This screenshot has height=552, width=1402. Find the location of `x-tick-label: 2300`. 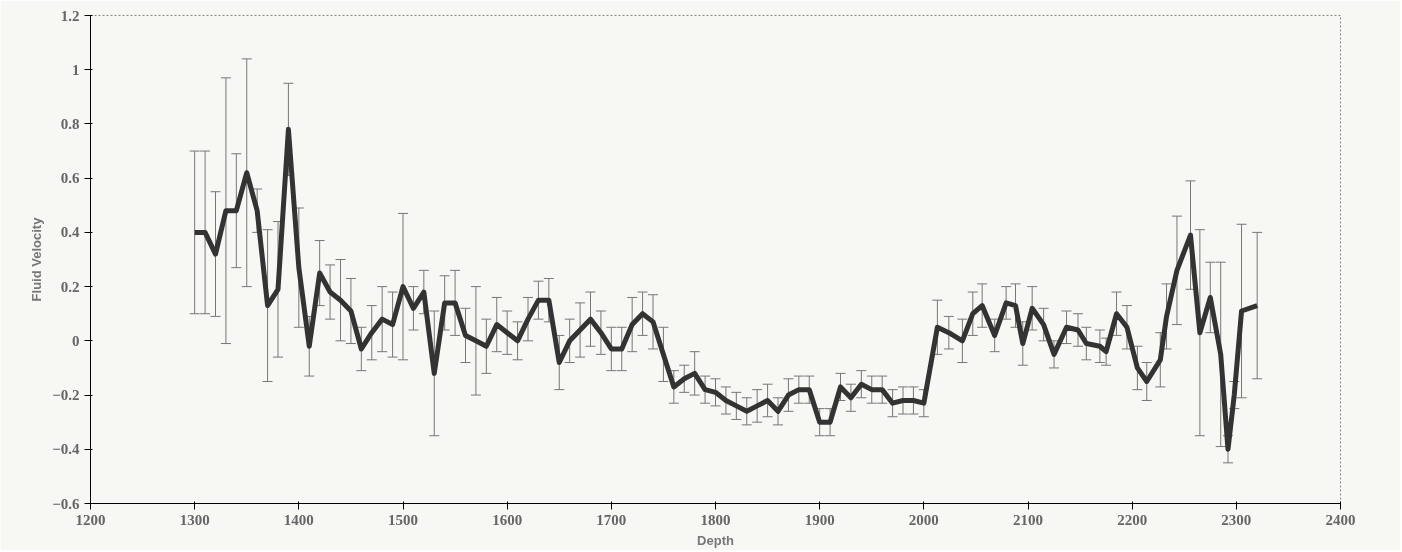

x-tick-label: 2300 is located at coordinates (1236, 519).